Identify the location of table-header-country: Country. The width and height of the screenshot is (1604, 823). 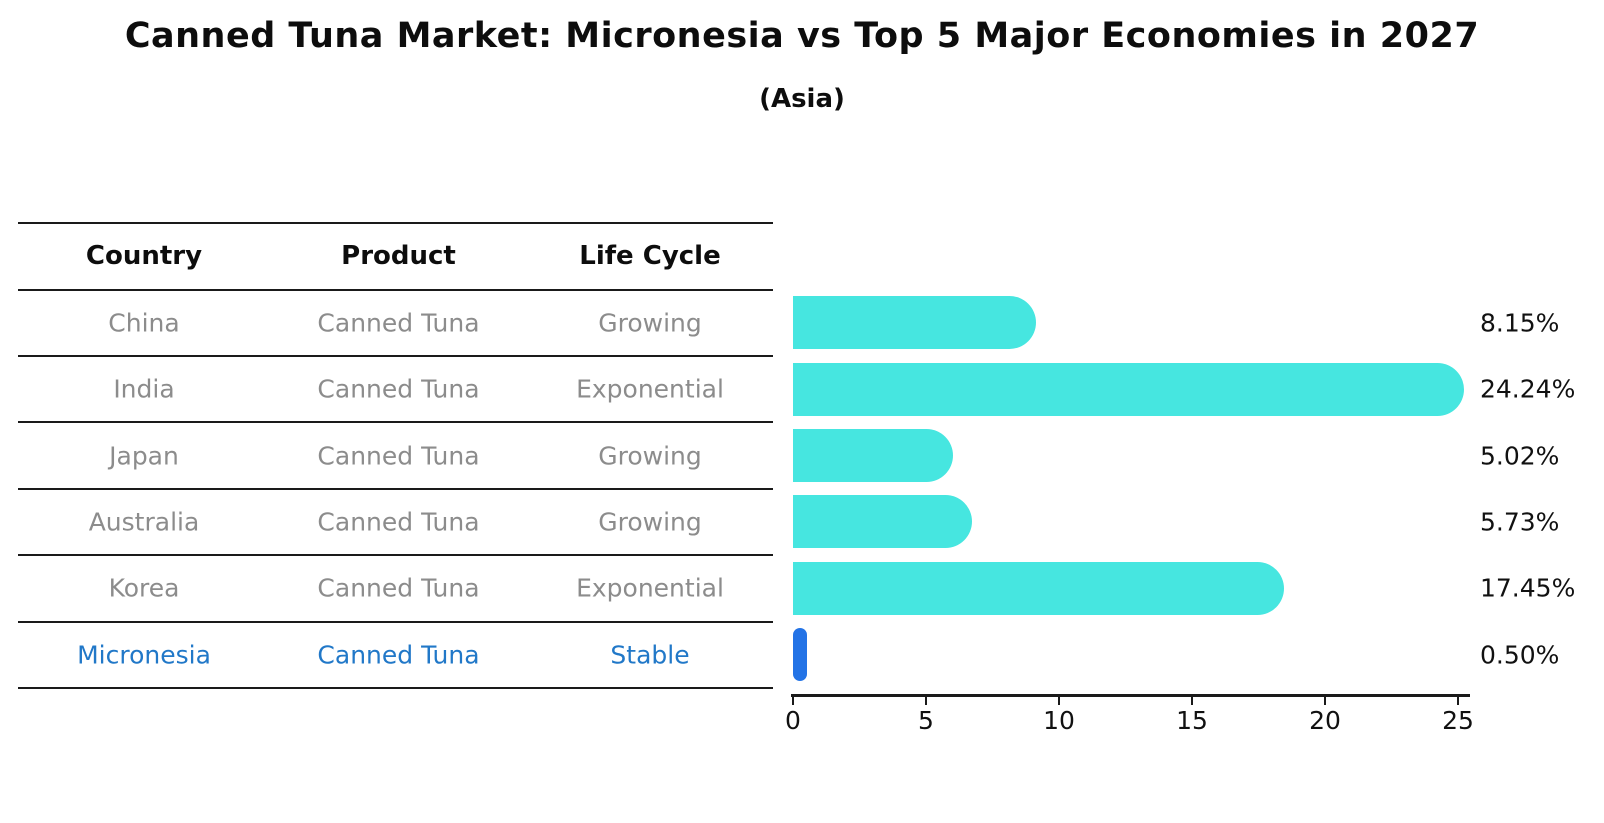
(144, 256).